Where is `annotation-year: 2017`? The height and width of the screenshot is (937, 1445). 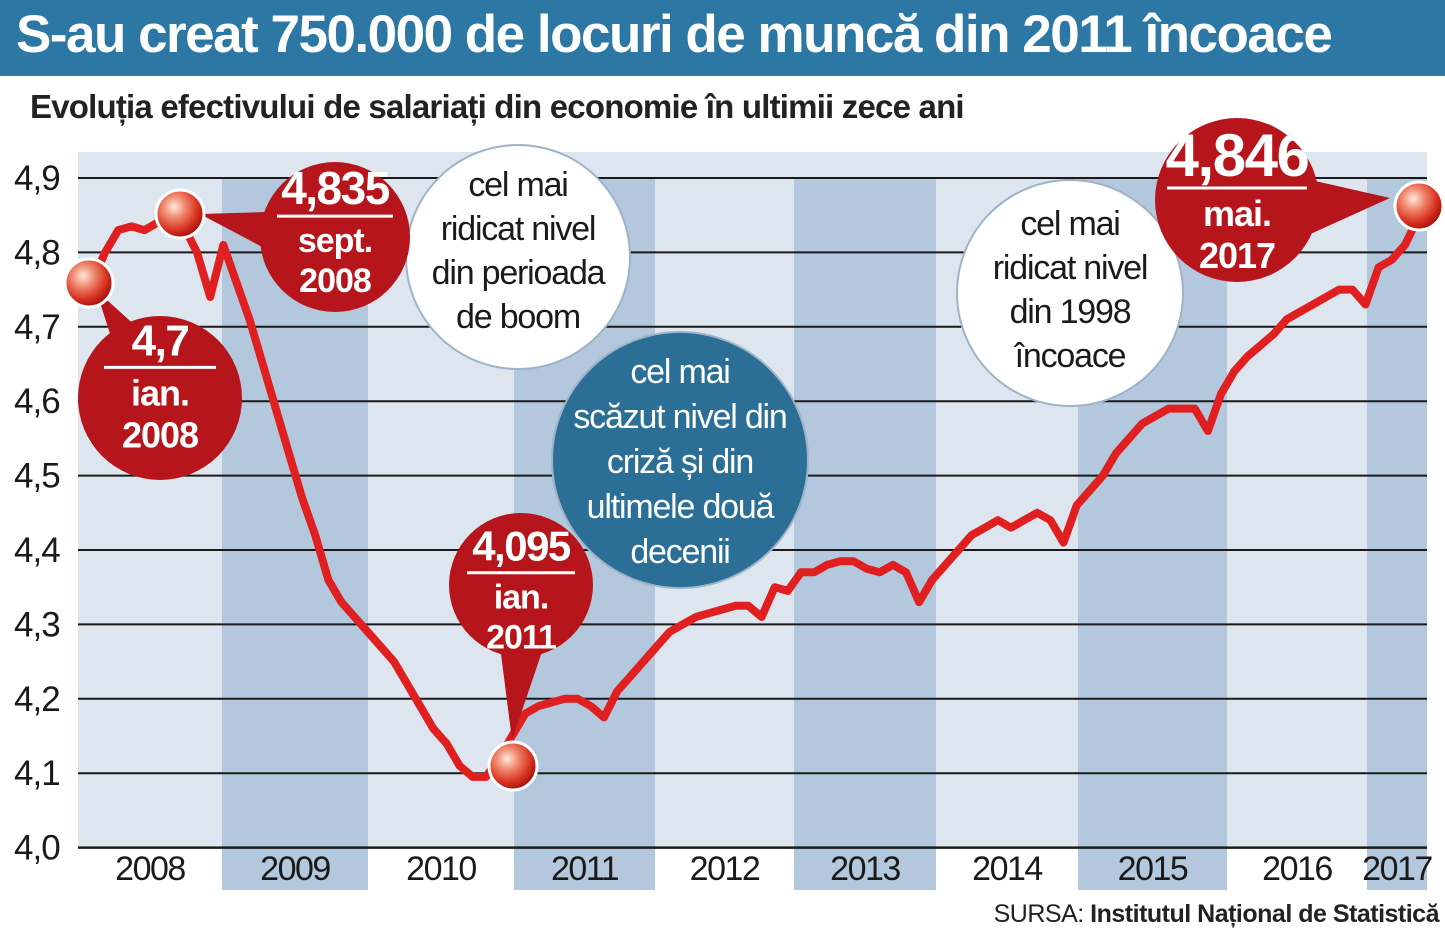 annotation-year: 2017 is located at coordinates (1237, 255).